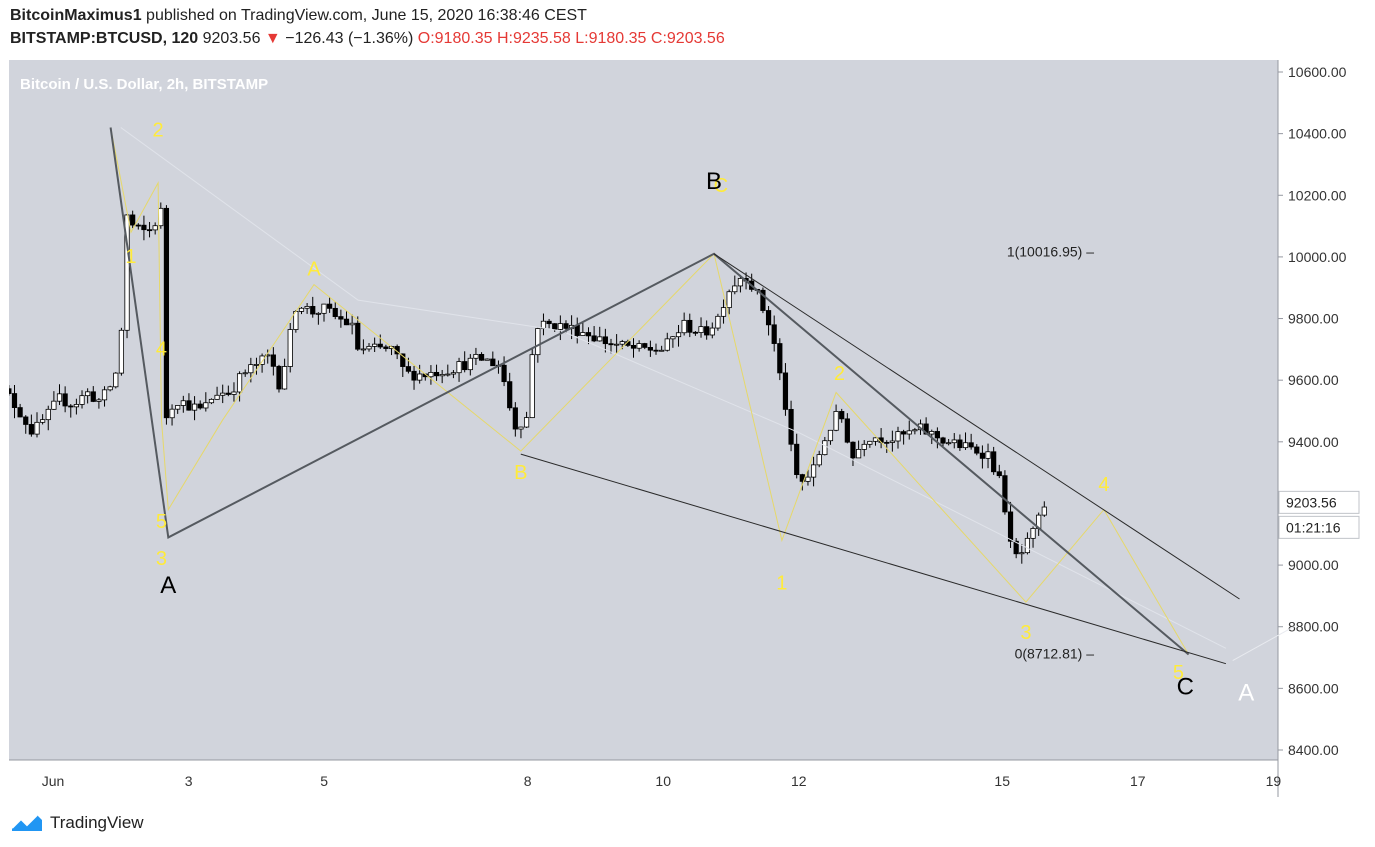  I want to click on author-name: BitcoinMaximus1, so click(76, 15).